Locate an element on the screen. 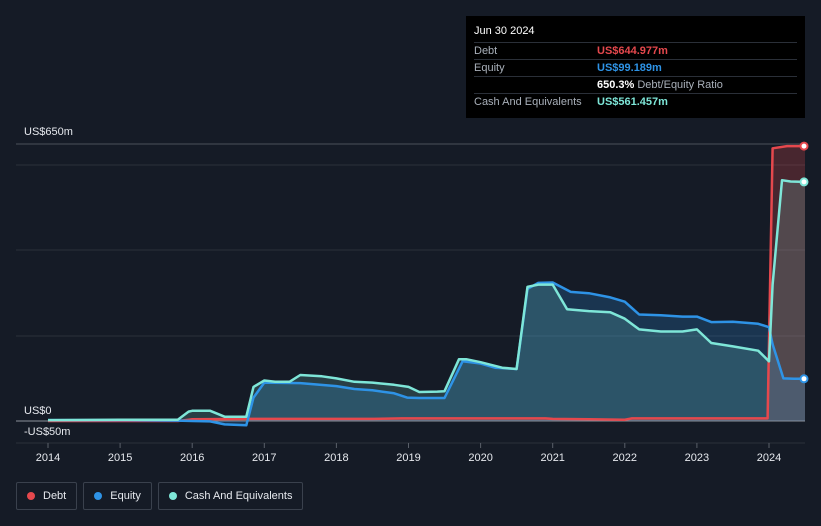  cash-and-equivalents-endpoint is located at coordinates (804, 182).